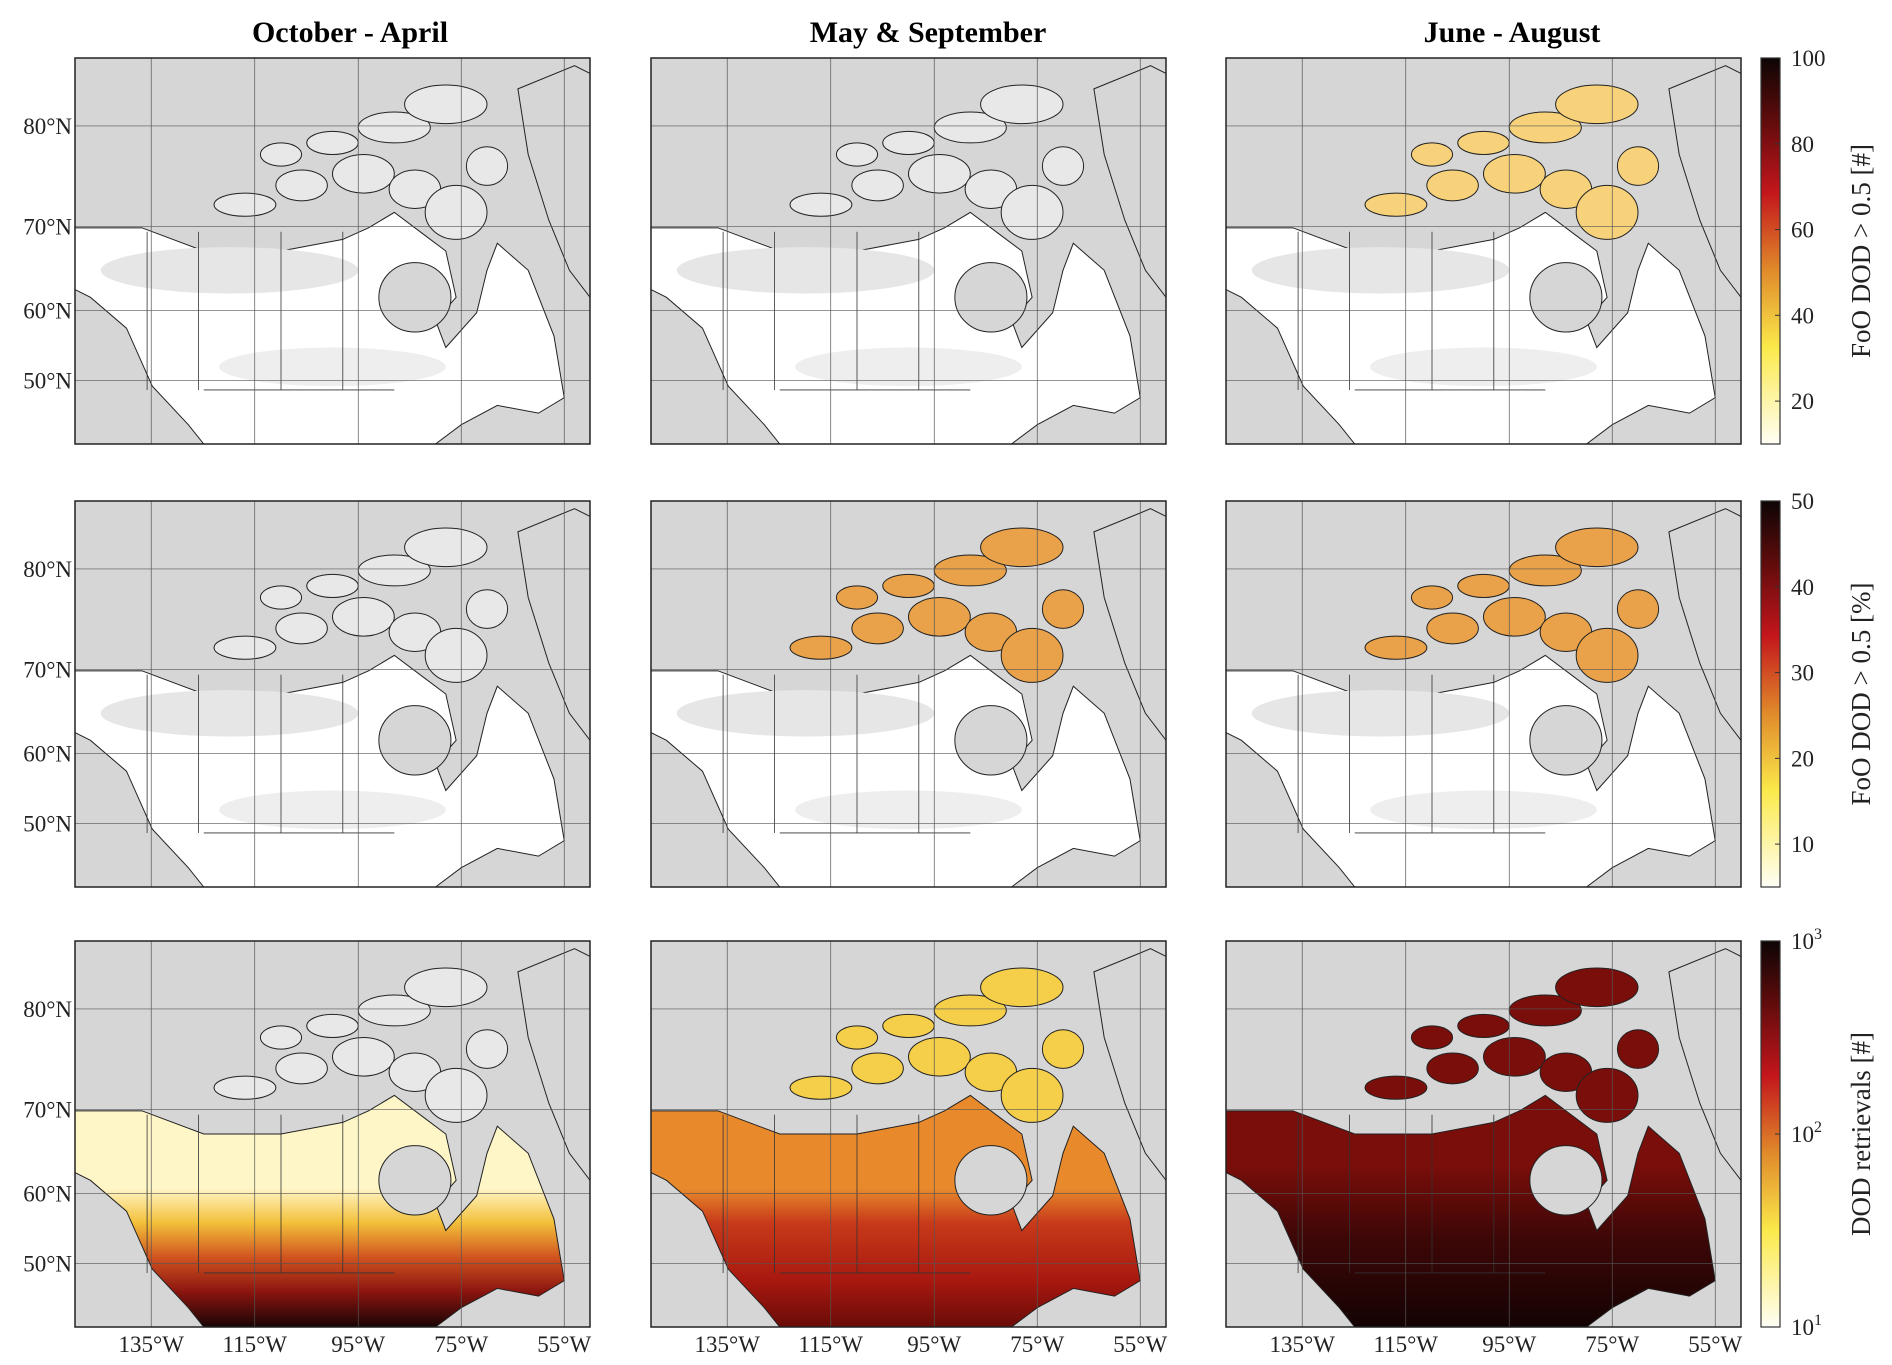 The image size is (1892, 1365). I want to click on longitude-tick-label: 115°W, so click(830, 1344).